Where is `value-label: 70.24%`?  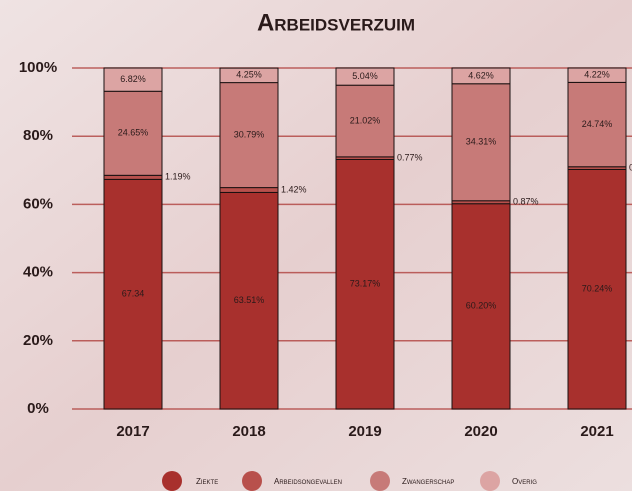
value-label: 70.24% is located at coordinates (597, 289).